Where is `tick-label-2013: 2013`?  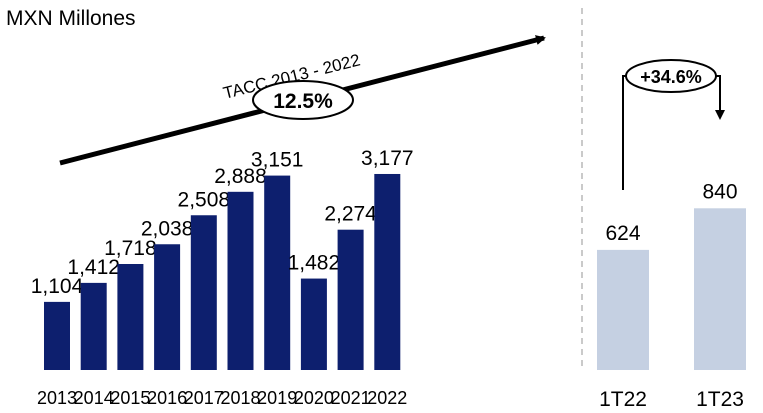 tick-label-2013: 2013 is located at coordinates (57, 398).